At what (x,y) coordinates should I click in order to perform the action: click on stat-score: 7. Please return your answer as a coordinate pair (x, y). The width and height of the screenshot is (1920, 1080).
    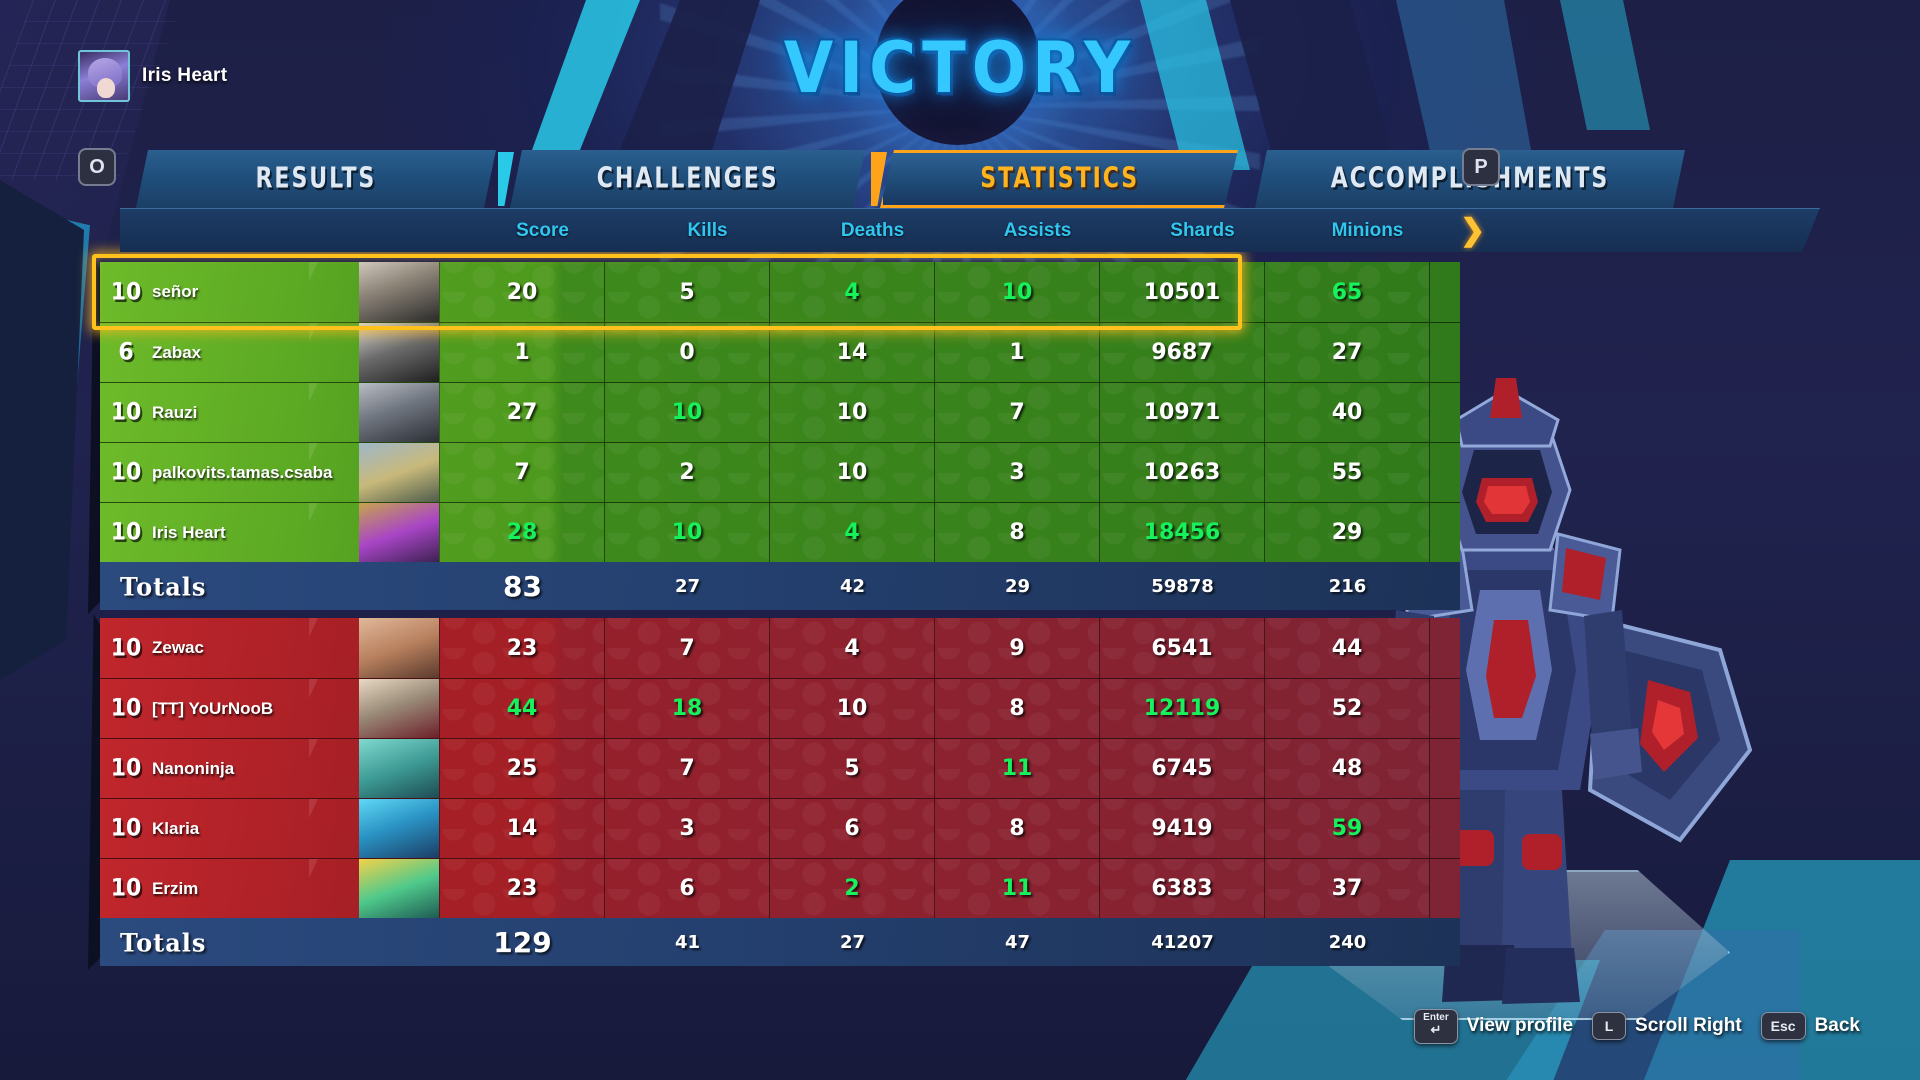
    Looking at the image, I should click on (522, 472).